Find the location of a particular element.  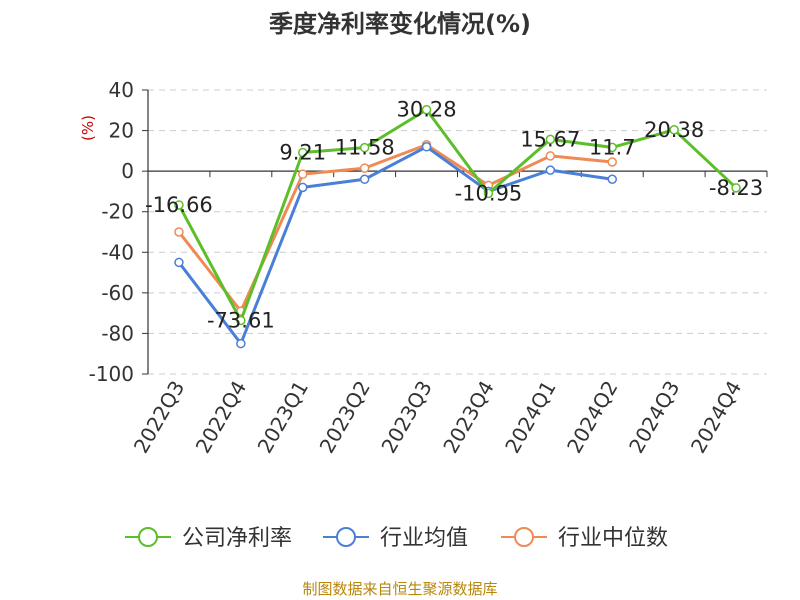

data-label: 11.7 is located at coordinates (612, 147).